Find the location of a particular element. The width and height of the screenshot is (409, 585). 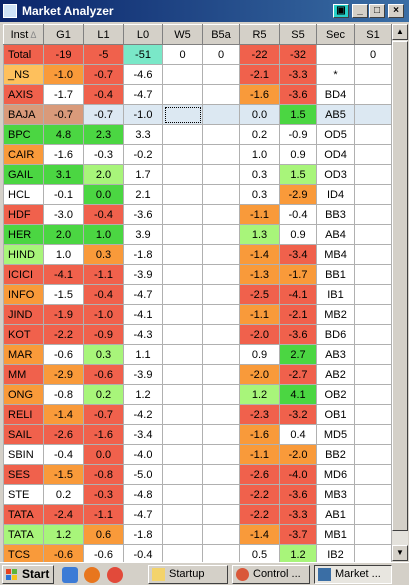

cell-s5: -1.7 is located at coordinates (298, 274).